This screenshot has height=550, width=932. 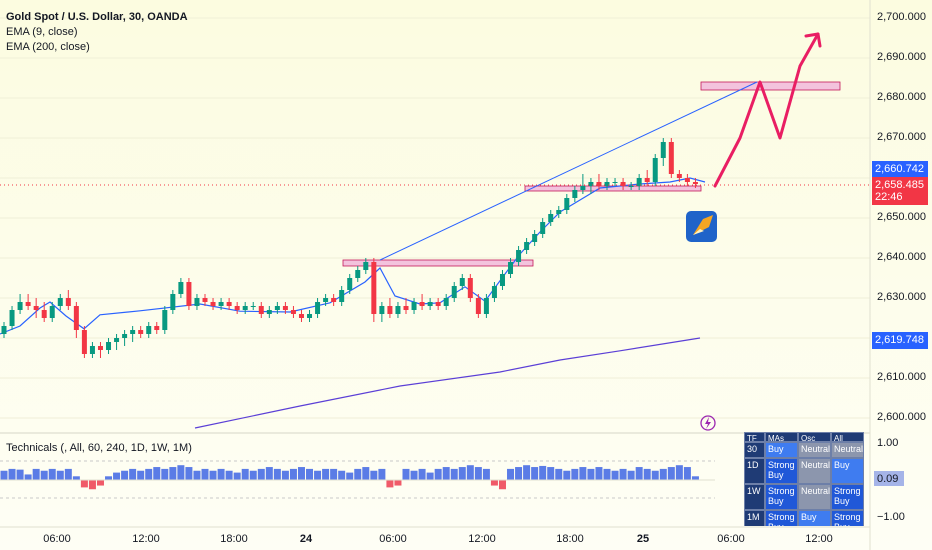 What do you see at coordinates (888, 443) in the screenshot?
I see `osc-scale-top: 1.00` at bounding box center [888, 443].